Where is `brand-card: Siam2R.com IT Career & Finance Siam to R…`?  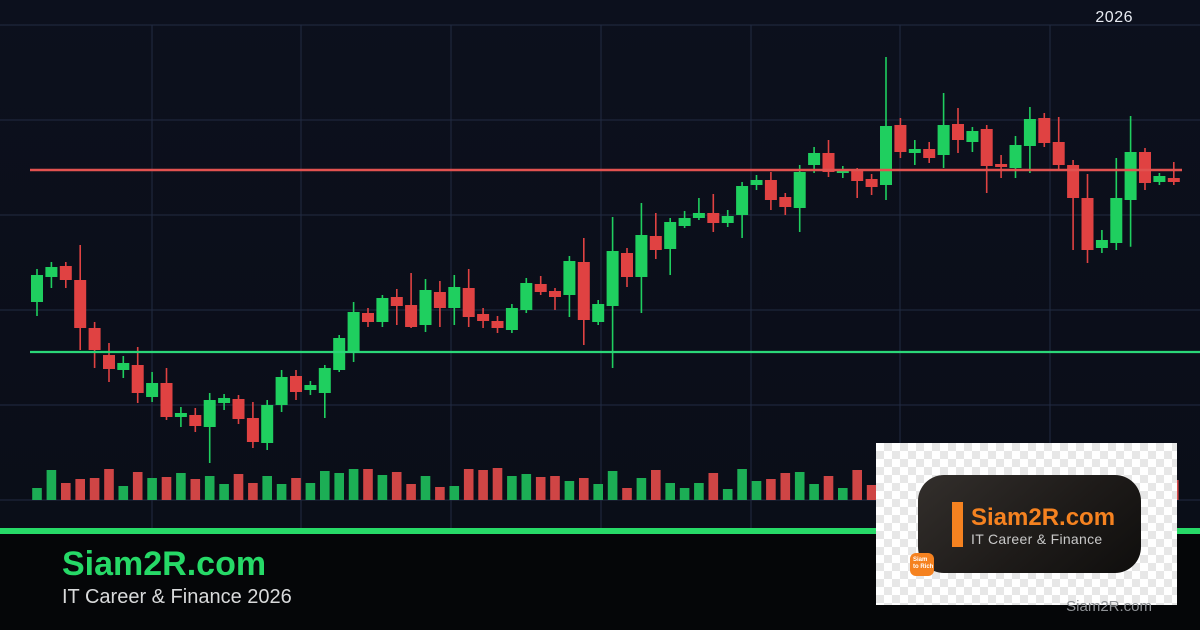
brand-card: Siam2R.com IT Career & Finance Siam to R… is located at coordinates (1026, 524).